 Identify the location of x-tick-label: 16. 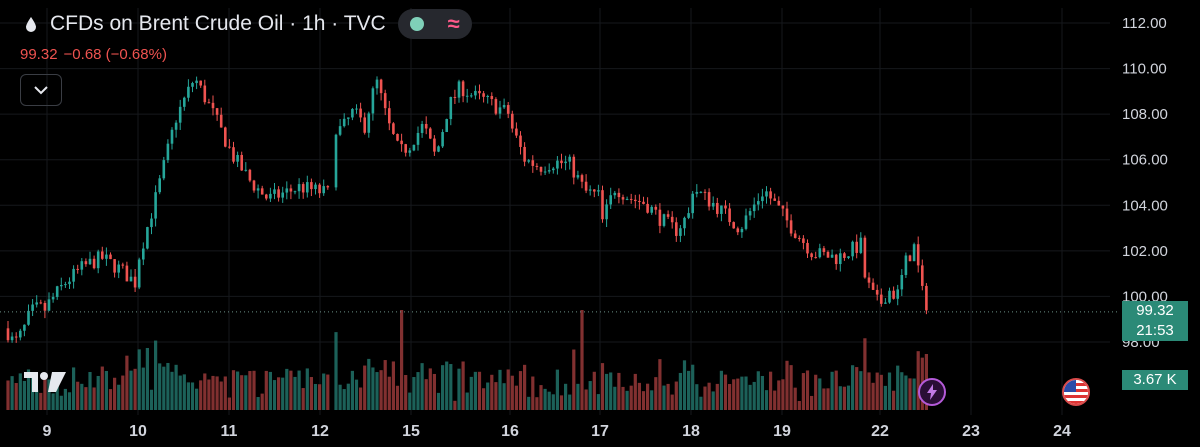
(510, 431).